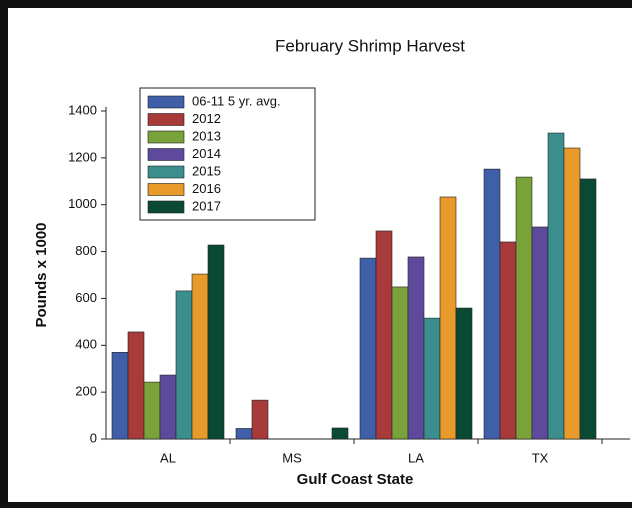 The height and width of the screenshot is (508, 632). What do you see at coordinates (41, 274) in the screenshot?
I see `y-axis-label: Pounds x 1000` at bounding box center [41, 274].